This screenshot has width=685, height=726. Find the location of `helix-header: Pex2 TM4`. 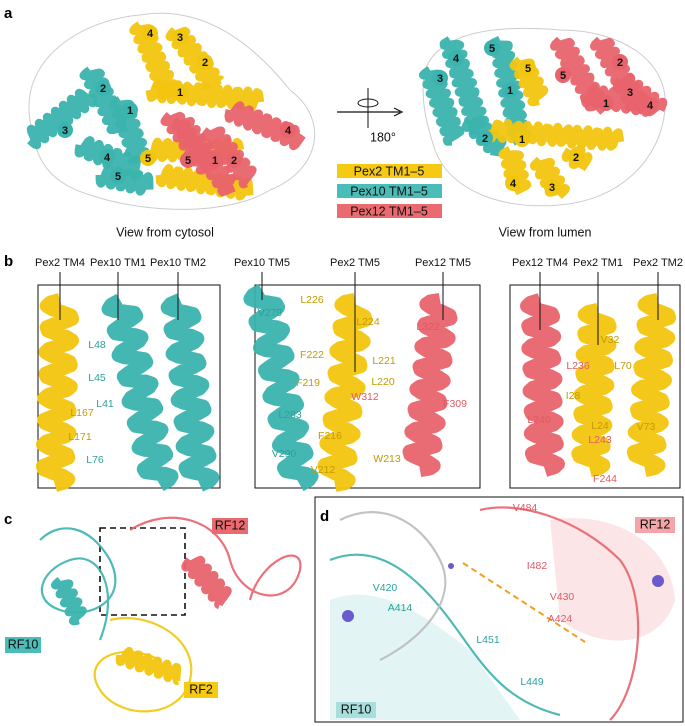

helix-header: Pex2 TM4 is located at coordinates (60, 263).